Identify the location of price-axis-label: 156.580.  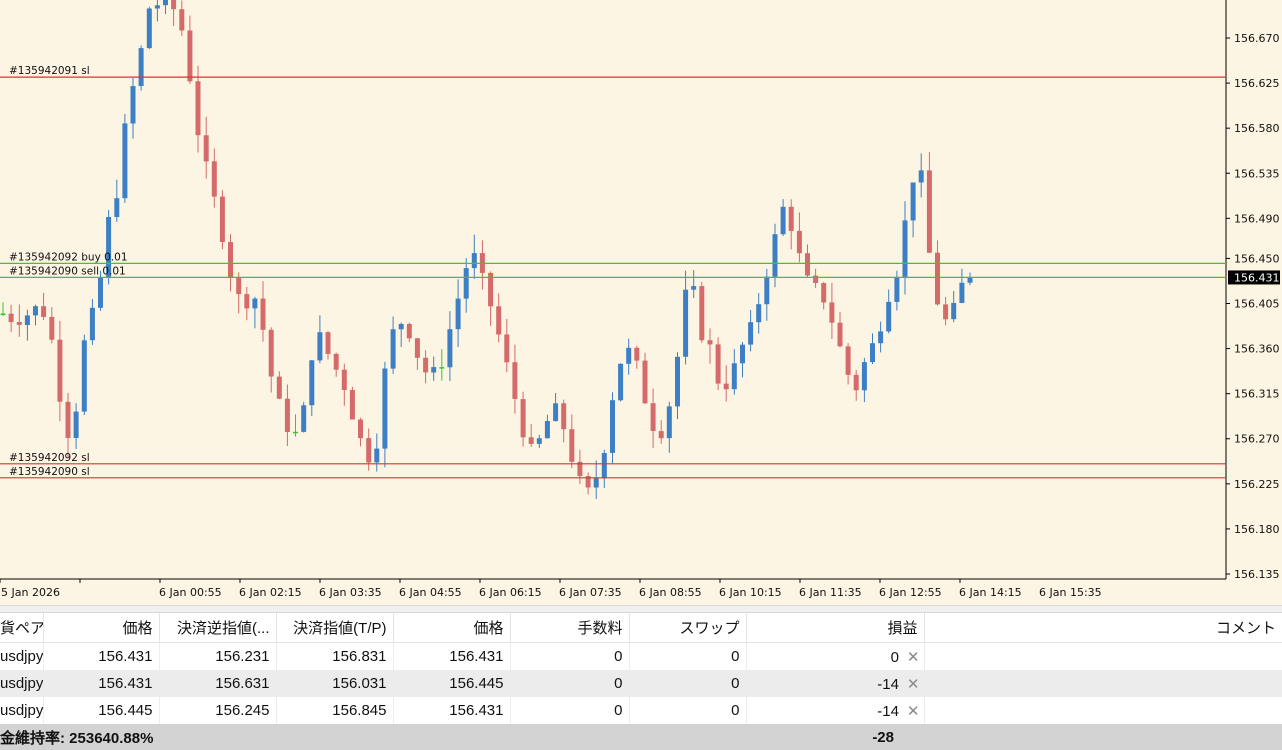
(1257, 128).